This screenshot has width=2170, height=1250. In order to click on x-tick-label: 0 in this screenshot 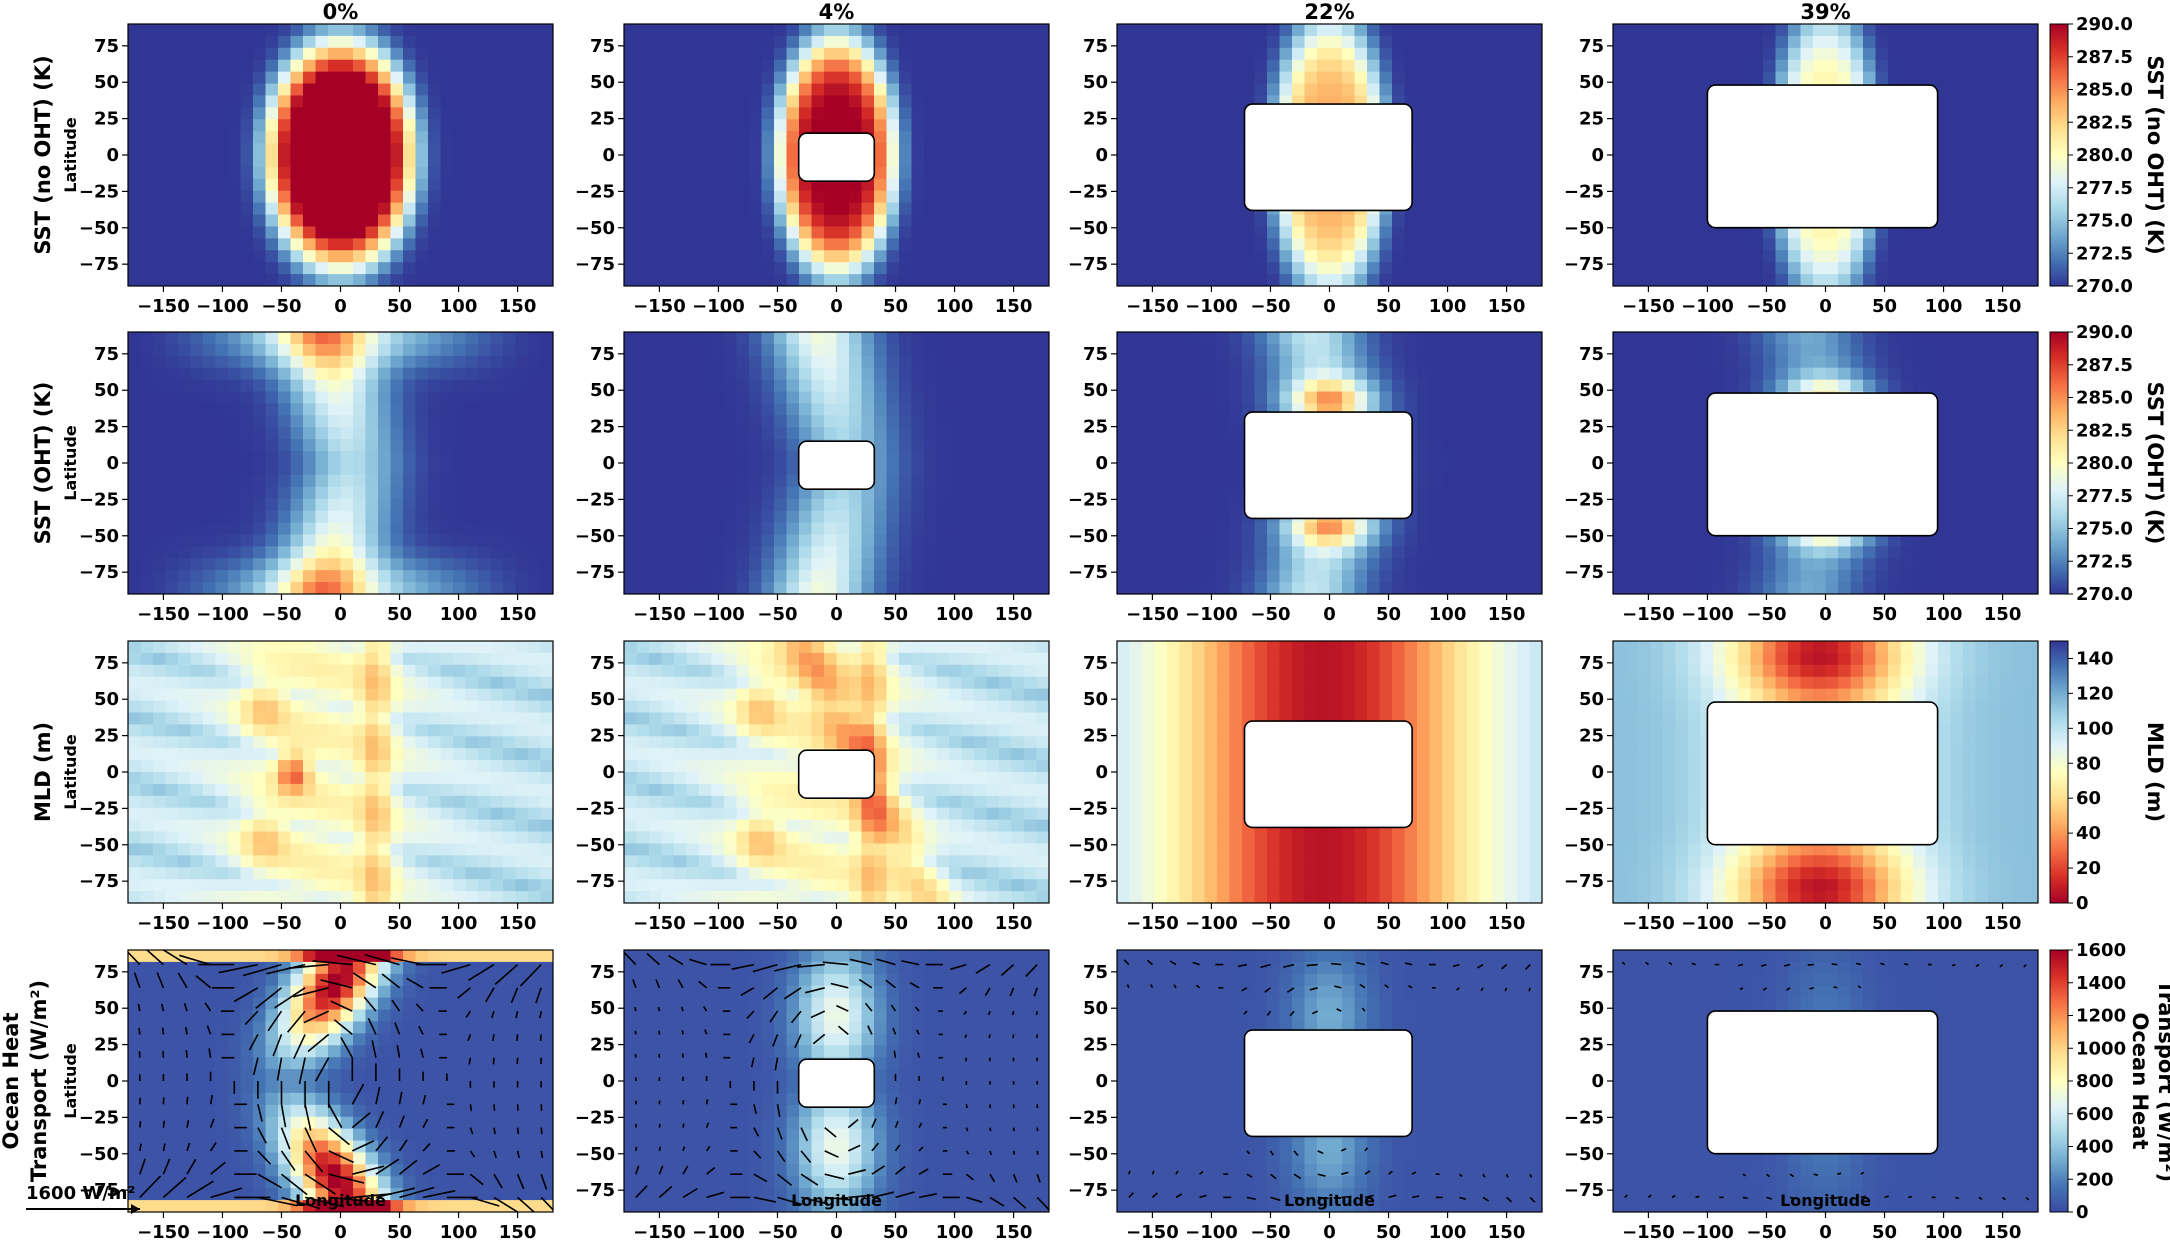, I will do `click(836, 614)`.